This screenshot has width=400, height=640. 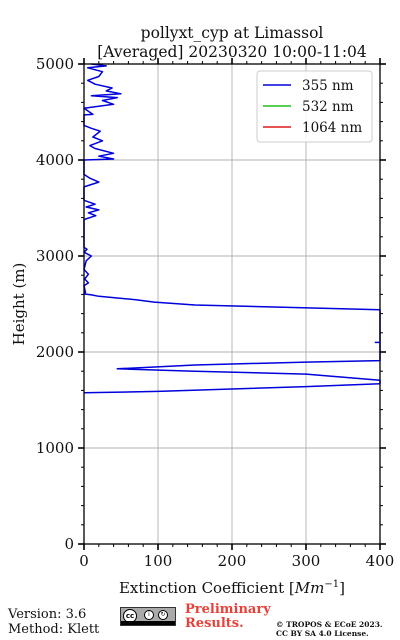 I want to click on y-axis-label: Height (m), so click(x=19, y=304).